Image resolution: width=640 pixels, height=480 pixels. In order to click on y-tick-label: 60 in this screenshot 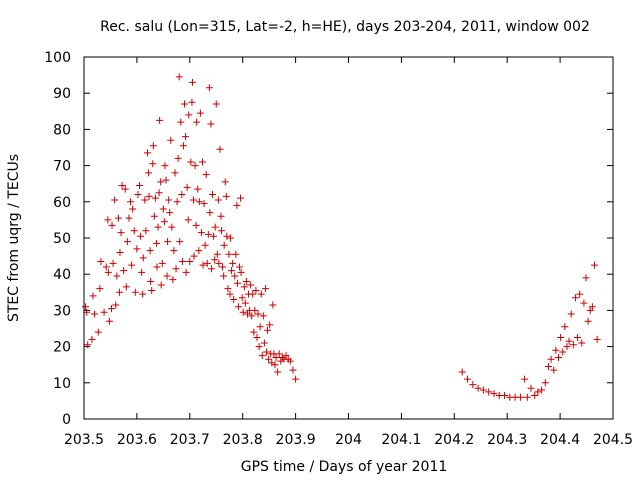, I will do `click(62, 203)`.